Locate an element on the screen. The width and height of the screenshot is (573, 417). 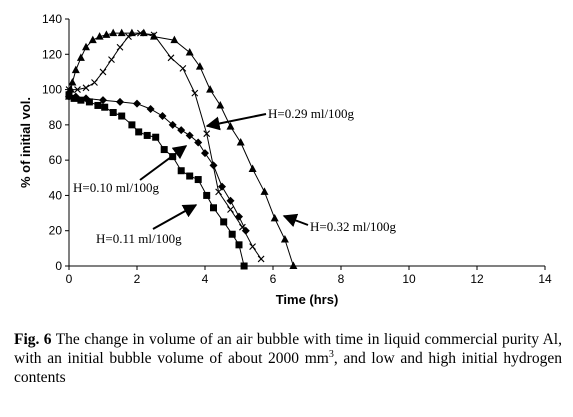
series-line-diamond is located at coordinates (158, 163).